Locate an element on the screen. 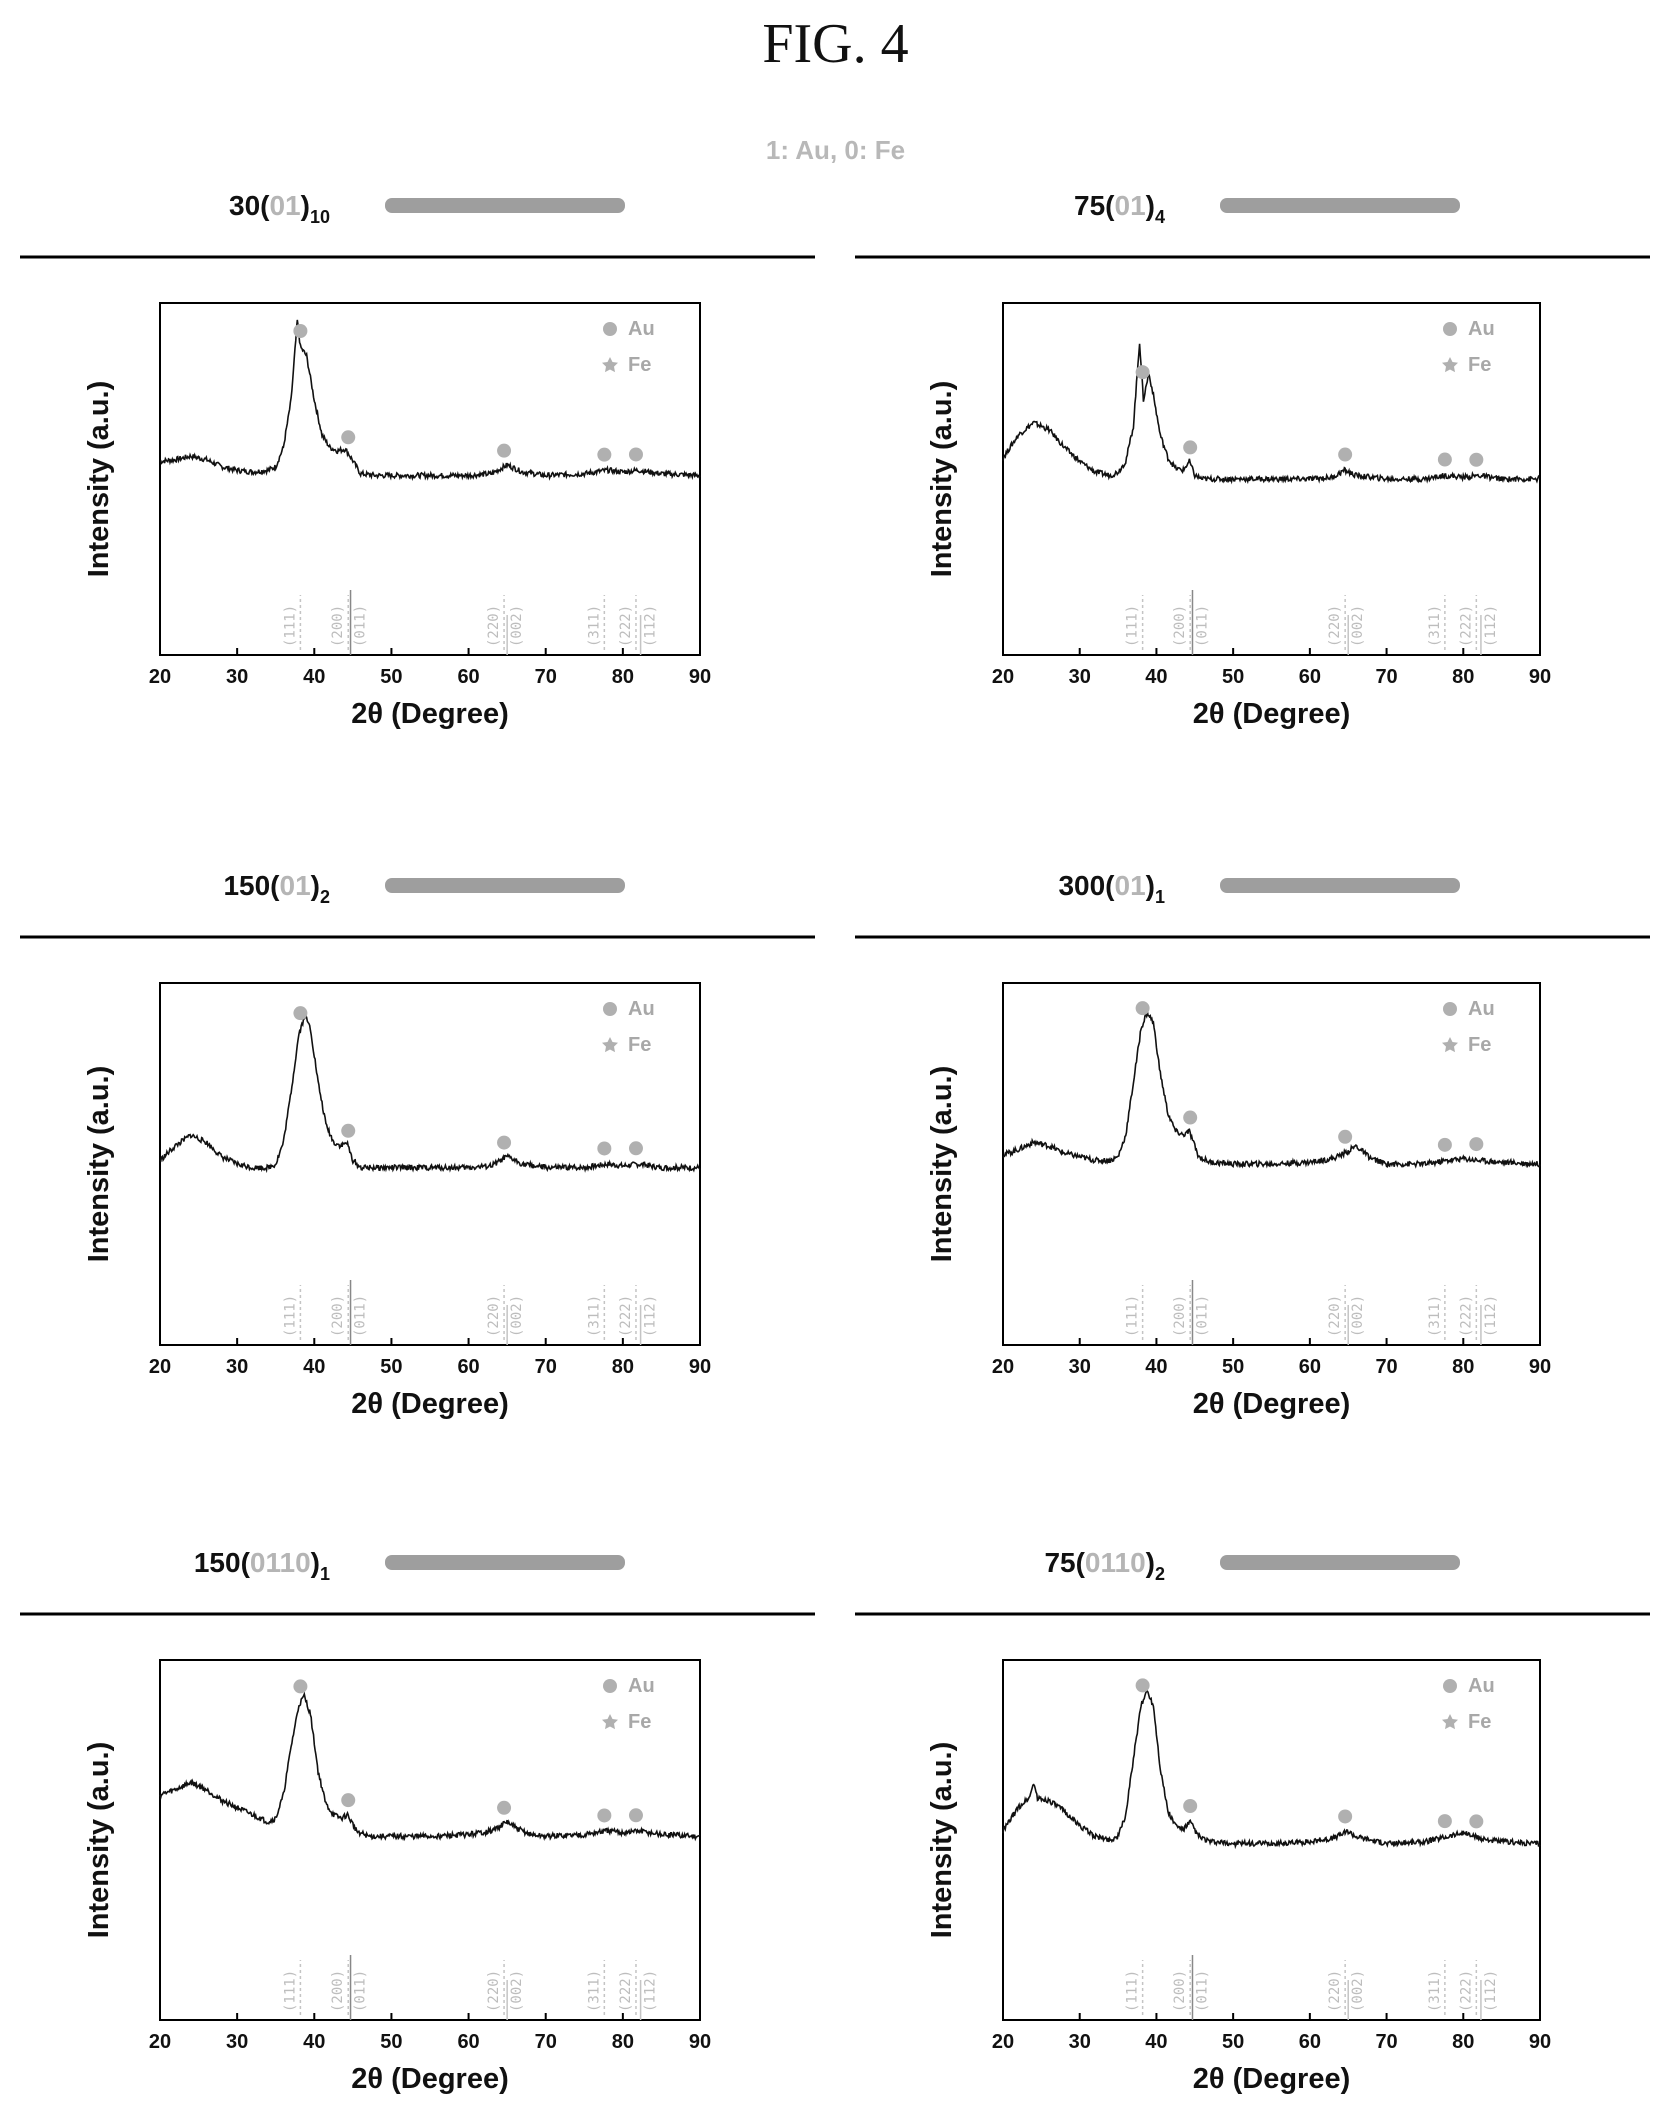 The image size is (1671, 2122). legend-label-1-element: Au is located at coordinates (812, 150).